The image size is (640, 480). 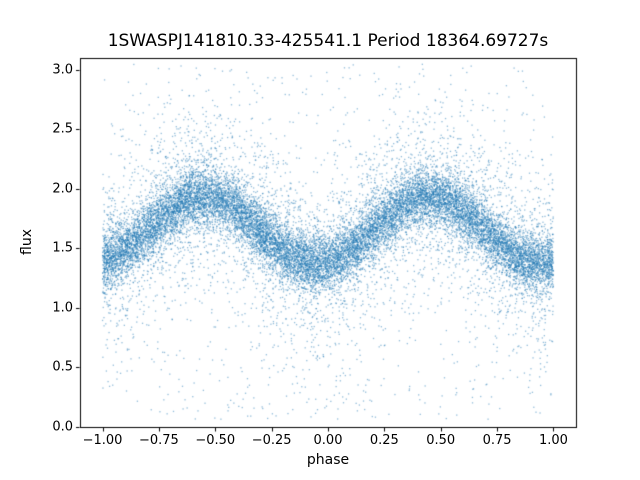 What do you see at coordinates (62, 70) in the screenshot?
I see `y-tick-label: 3.0` at bounding box center [62, 70].